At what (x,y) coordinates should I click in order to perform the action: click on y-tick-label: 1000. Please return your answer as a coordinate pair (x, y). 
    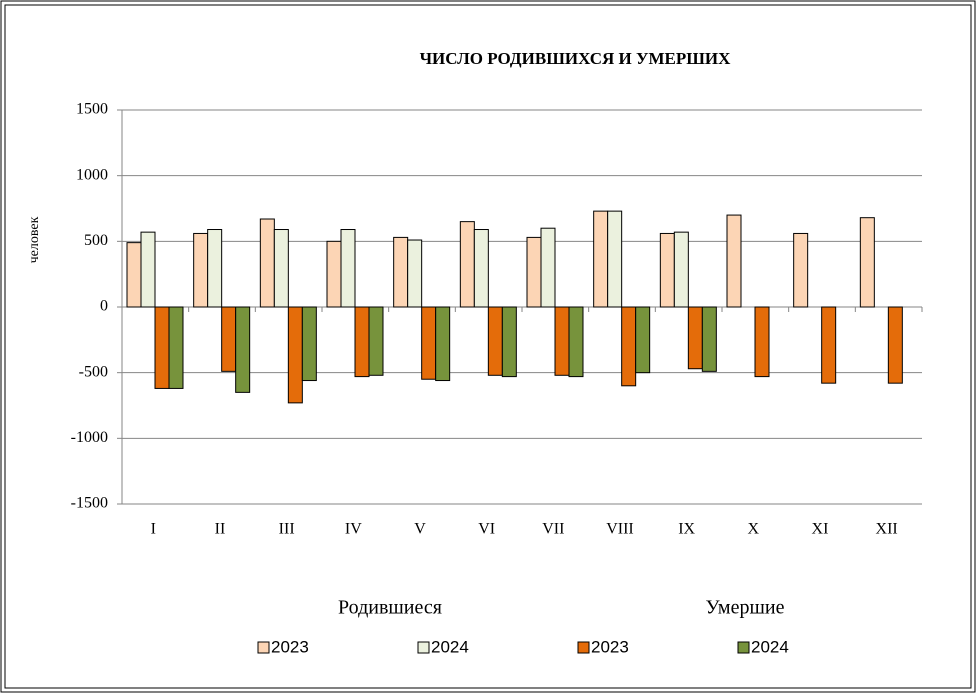
    Looking at the image, I should click on (92, 174).